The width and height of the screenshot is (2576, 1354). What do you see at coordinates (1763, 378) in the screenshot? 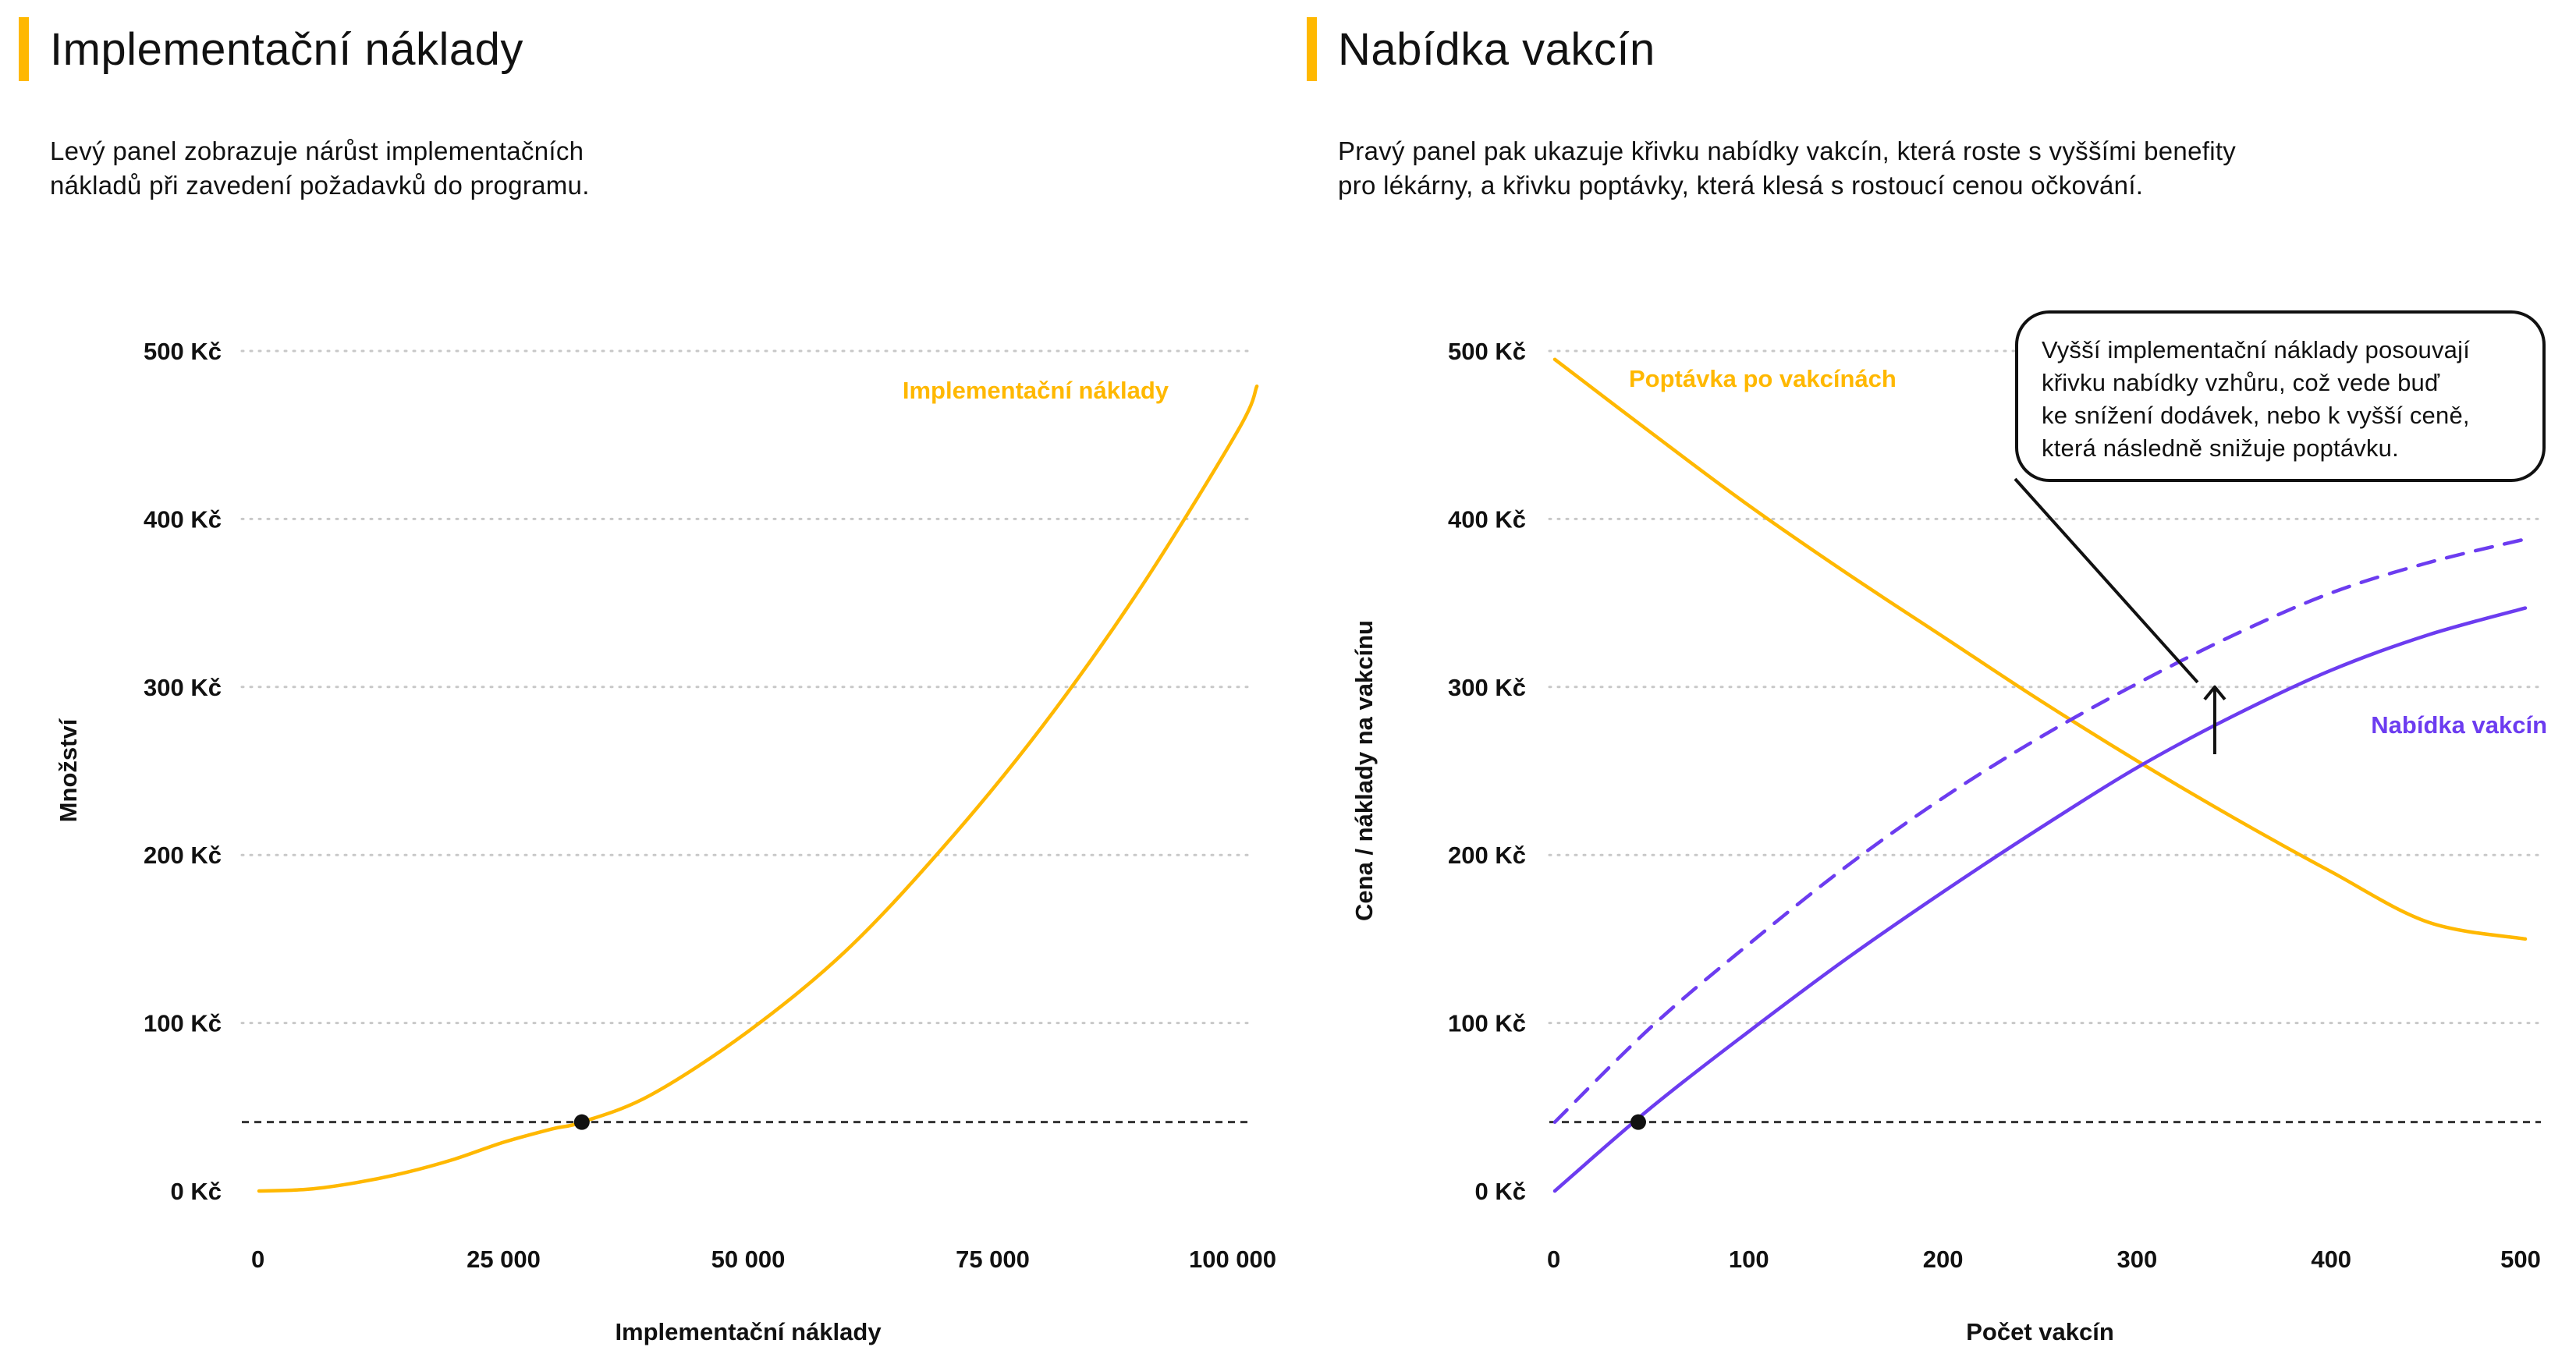
I see `series-label: Poptávka po vakcínách` at bounding box center [1763, 378].